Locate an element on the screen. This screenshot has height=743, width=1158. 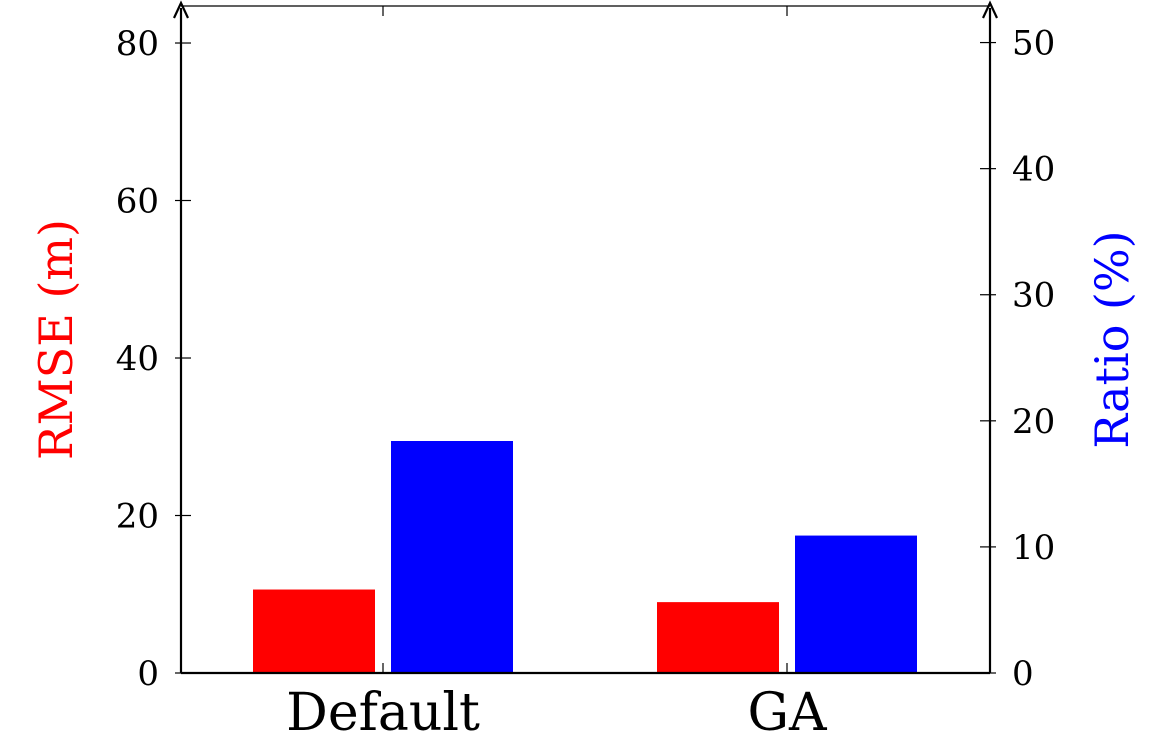
y-right-tick-label-0: 0 is located at coordinates (1023, 674).